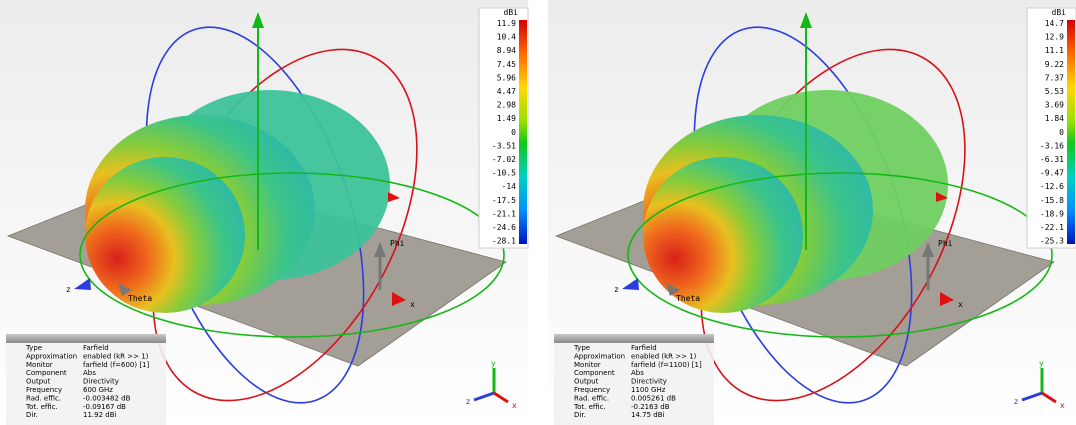  What do you see at coordinates (1052, 186) in the screenshot?
I see `colorbar-tick-label: -12.6` at bounding box center [1052, 186].